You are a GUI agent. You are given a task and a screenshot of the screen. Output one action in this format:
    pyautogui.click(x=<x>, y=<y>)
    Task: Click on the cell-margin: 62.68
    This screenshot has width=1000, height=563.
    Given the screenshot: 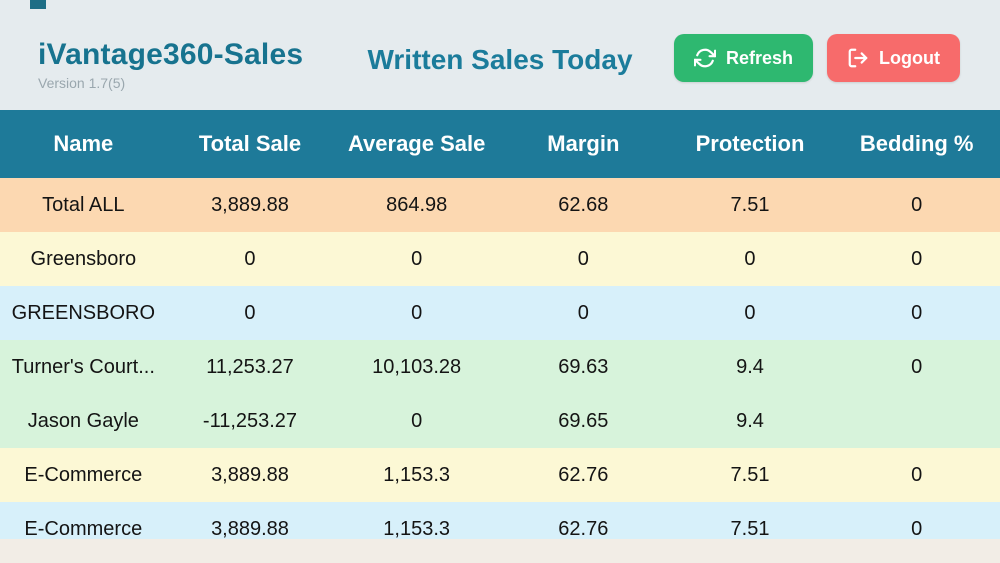 What is the action you would take?
    pyautogui.click(x=583, y=204)
    